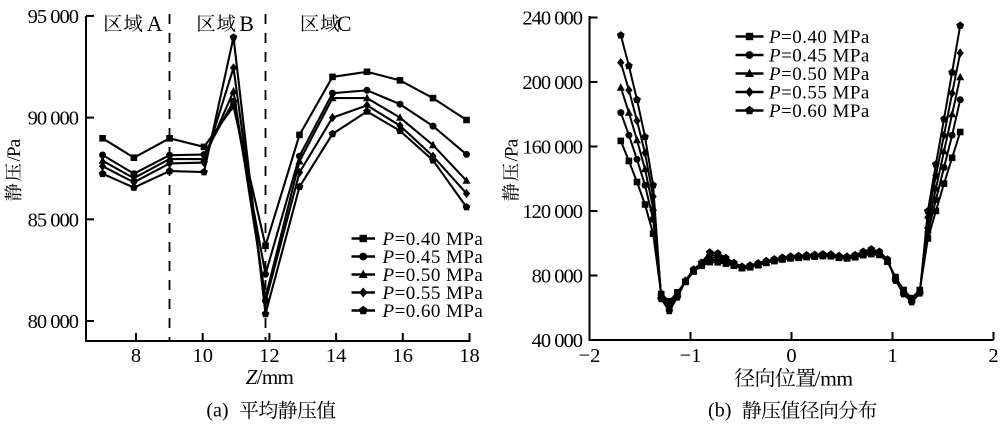  Describe the element at coordinates (834, 379) in the screenshot. I see `svg-text: /mm` at that location.